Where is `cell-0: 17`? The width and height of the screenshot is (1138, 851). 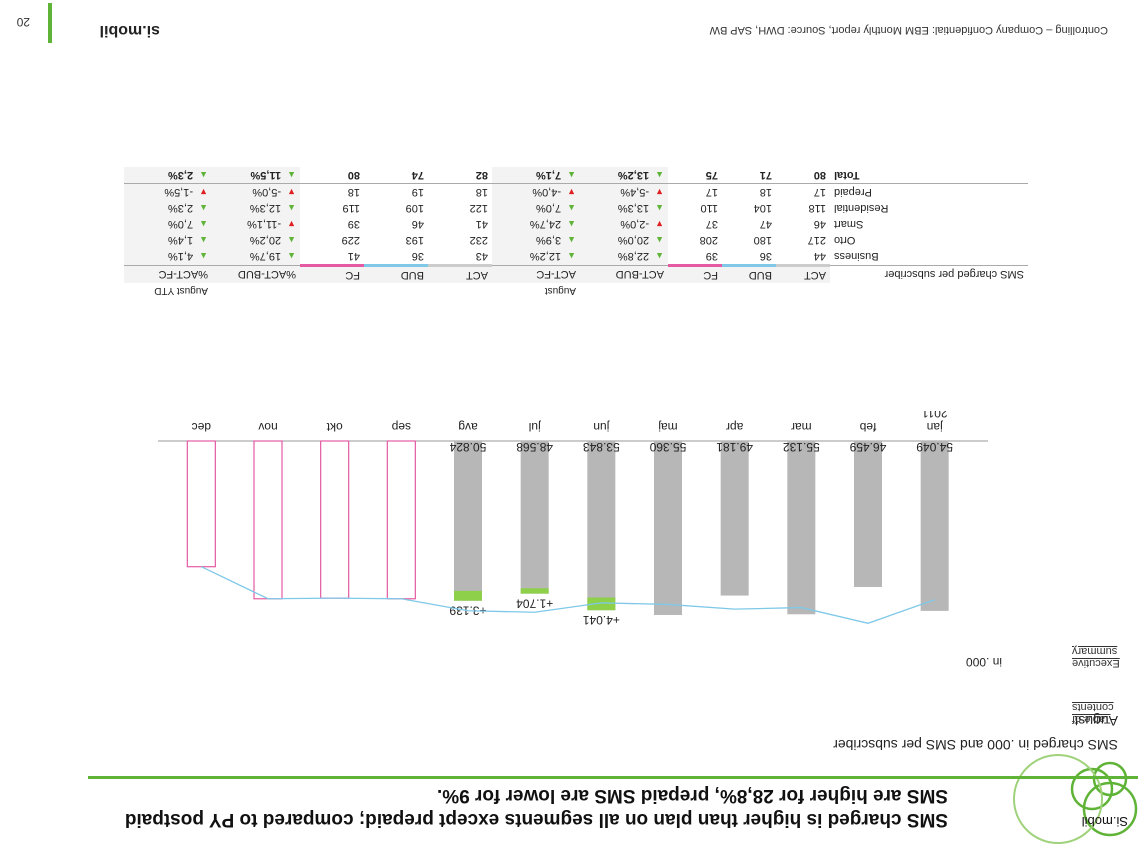
cell-0: 17 is located at coordinates (803, 192).